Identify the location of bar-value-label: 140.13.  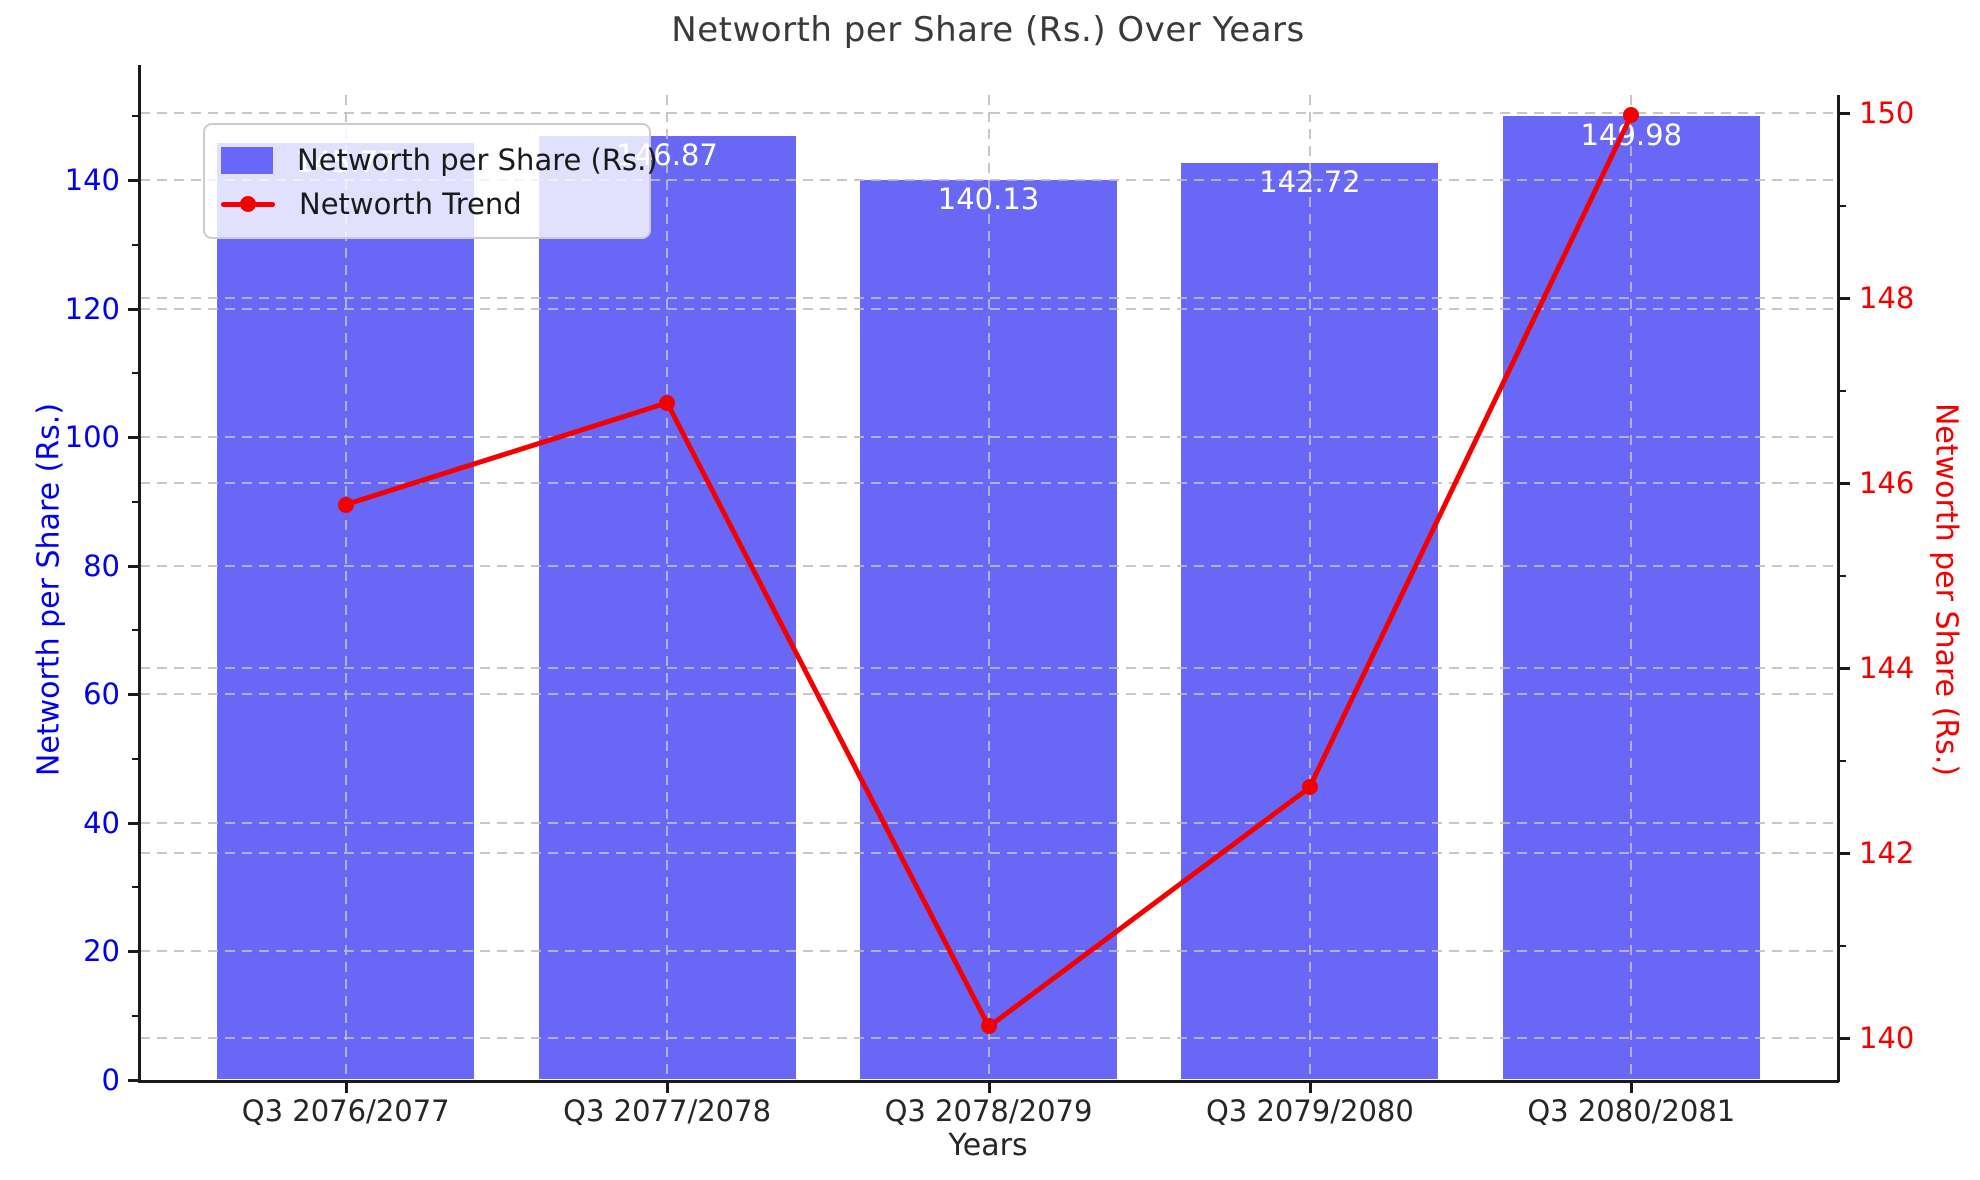
(988, 198).